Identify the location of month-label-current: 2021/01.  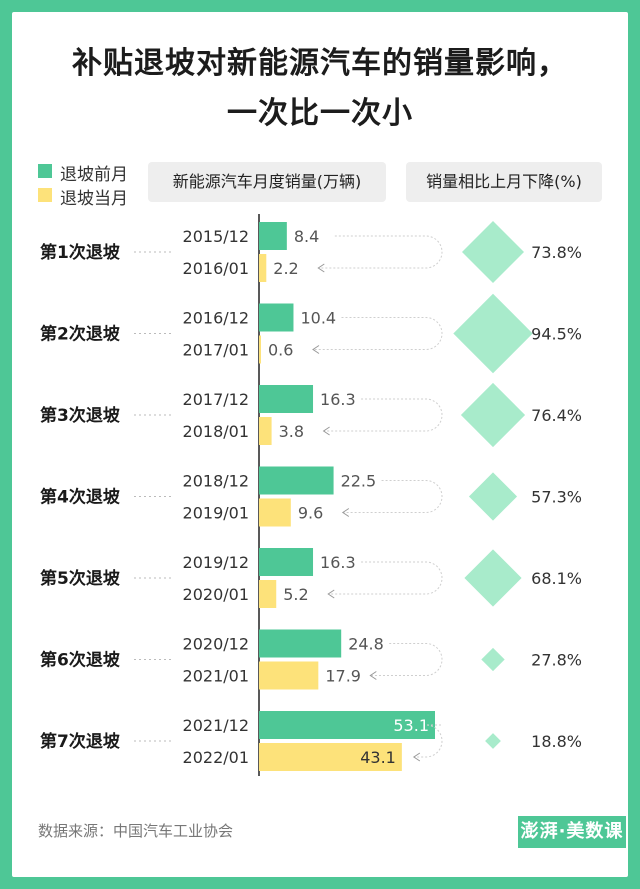
(216, 676).